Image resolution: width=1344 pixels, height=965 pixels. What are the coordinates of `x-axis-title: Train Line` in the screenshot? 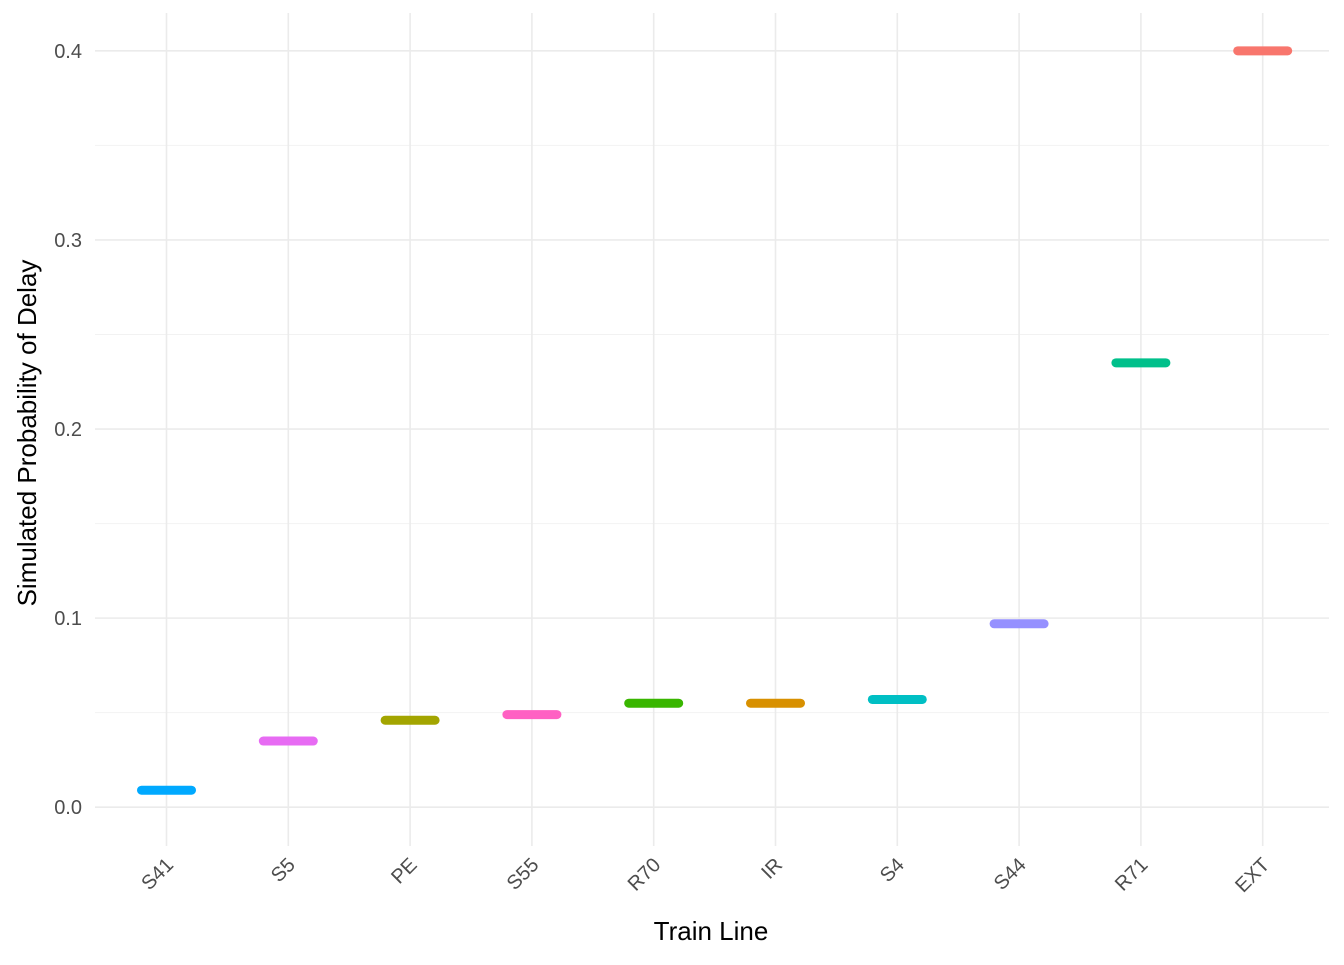 It's located at (711, 931).